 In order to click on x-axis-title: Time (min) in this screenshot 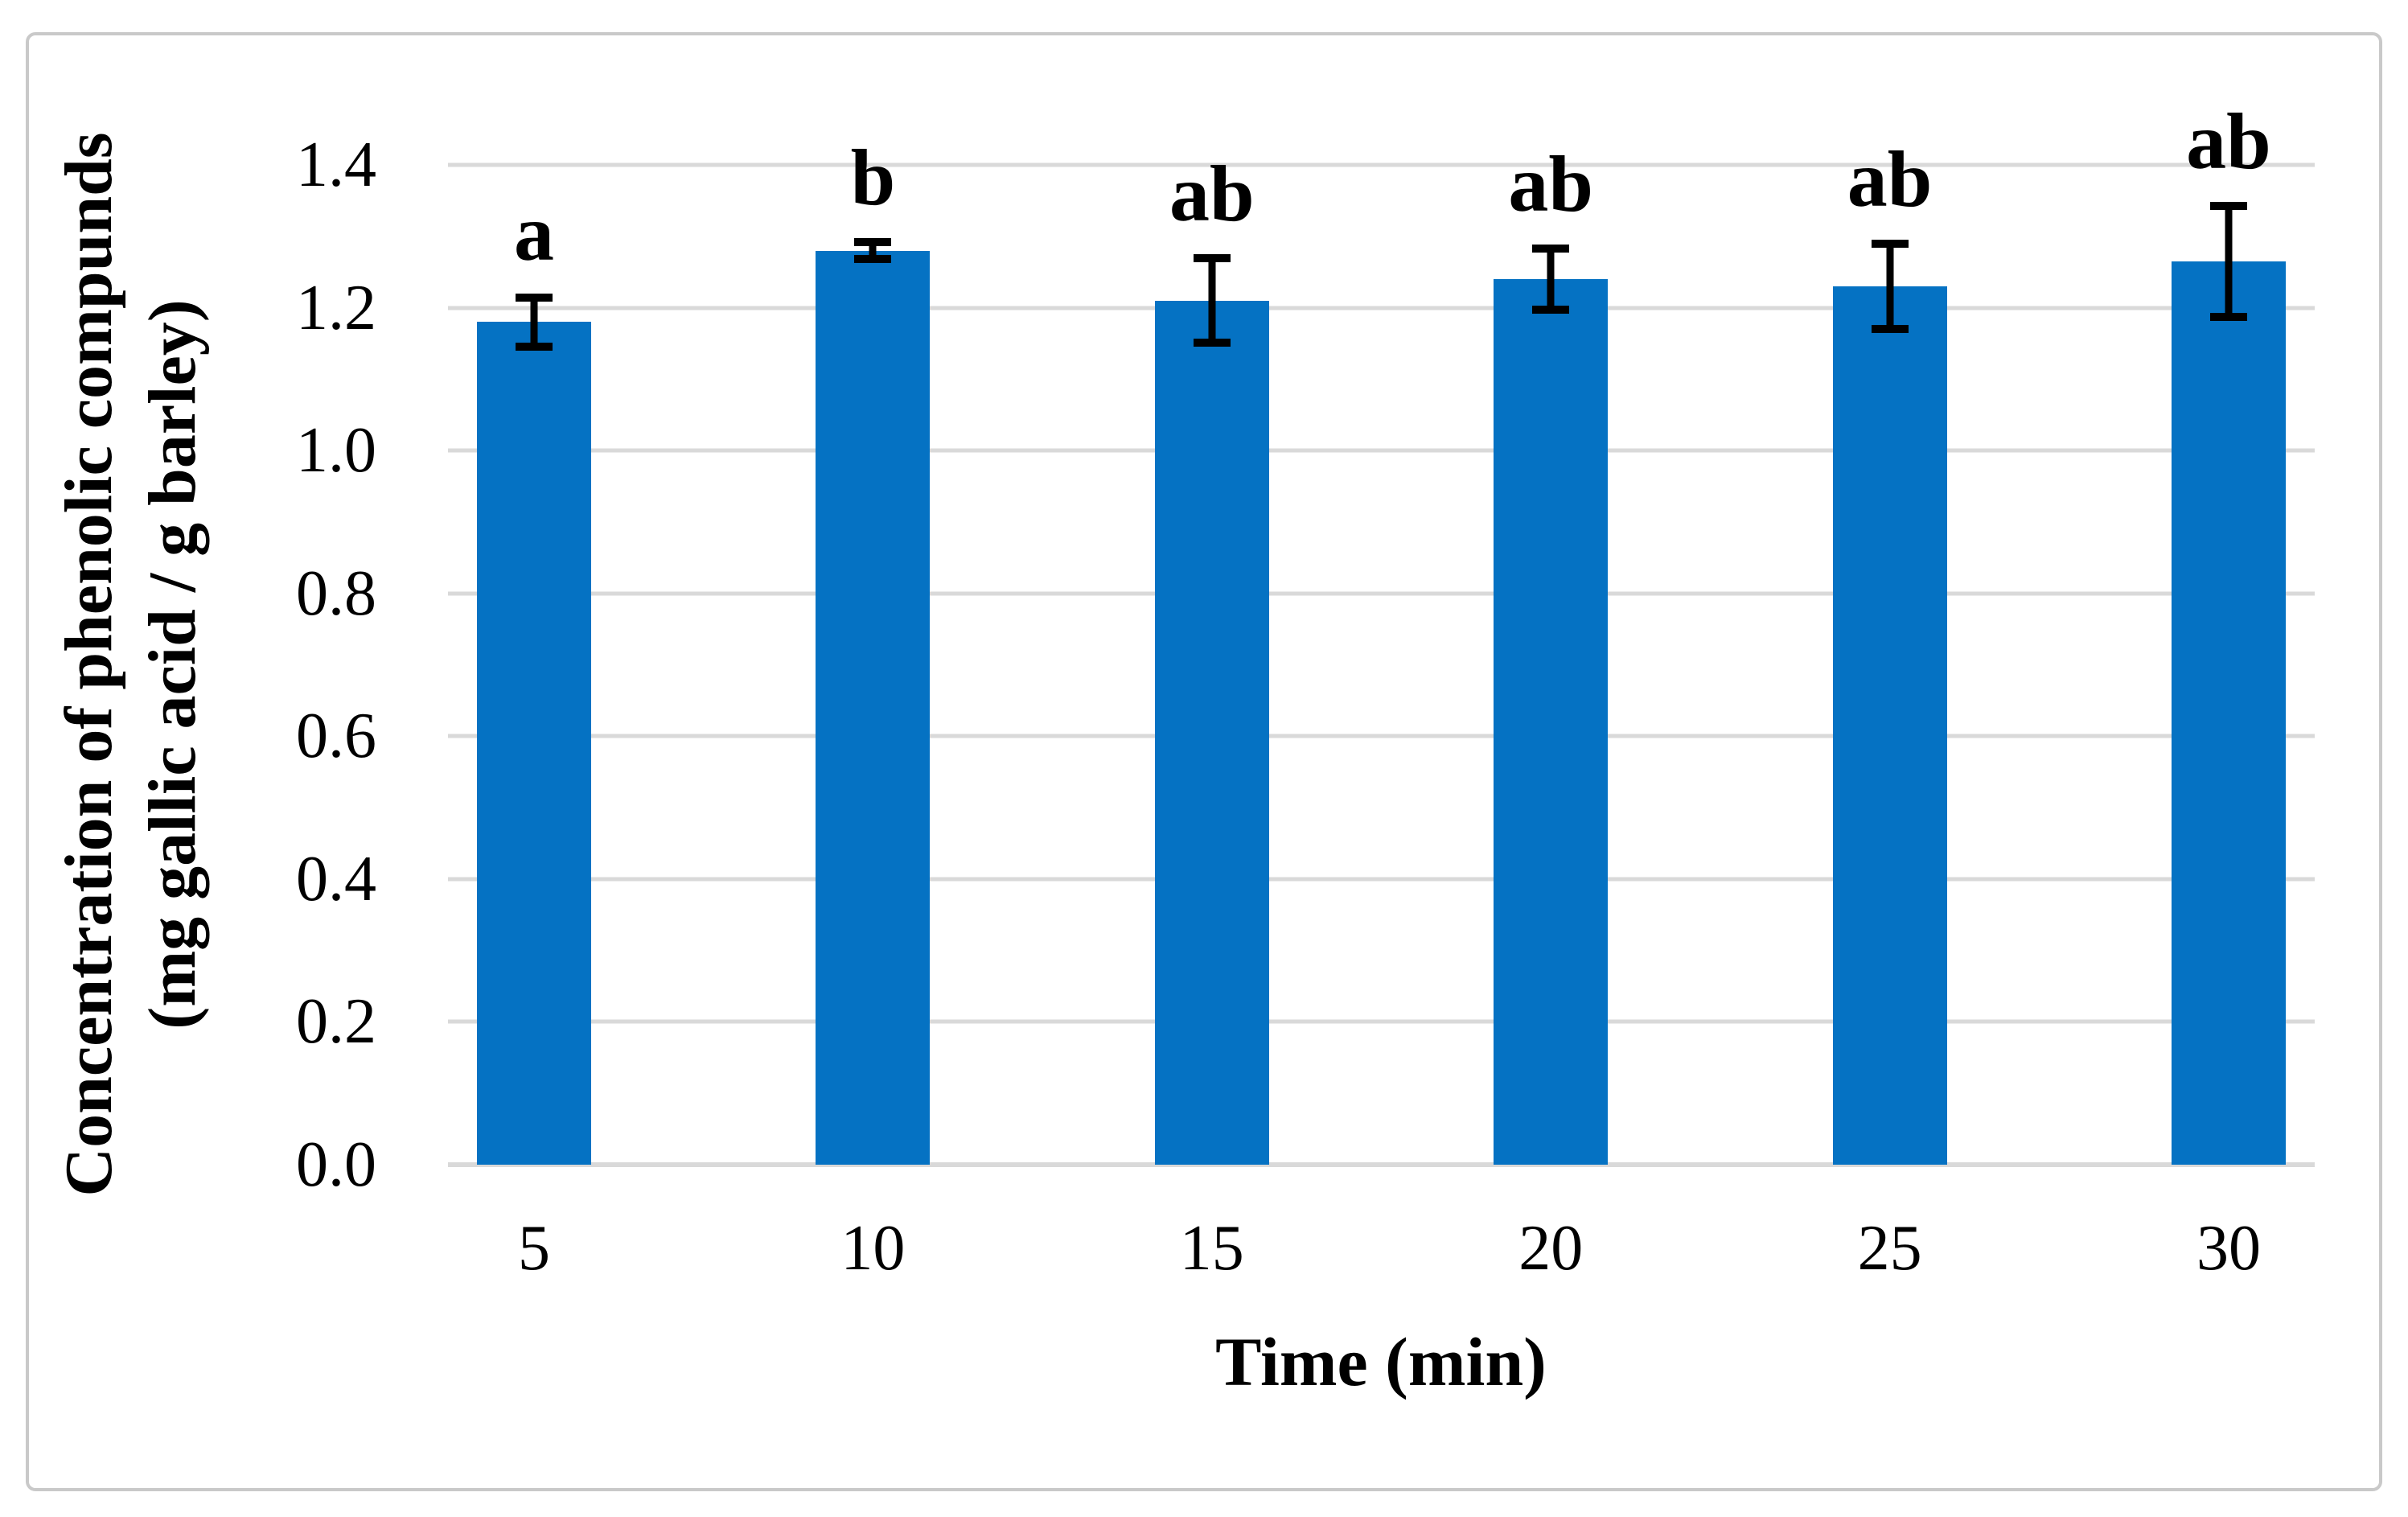, I will do `click(1381, 1361)`.